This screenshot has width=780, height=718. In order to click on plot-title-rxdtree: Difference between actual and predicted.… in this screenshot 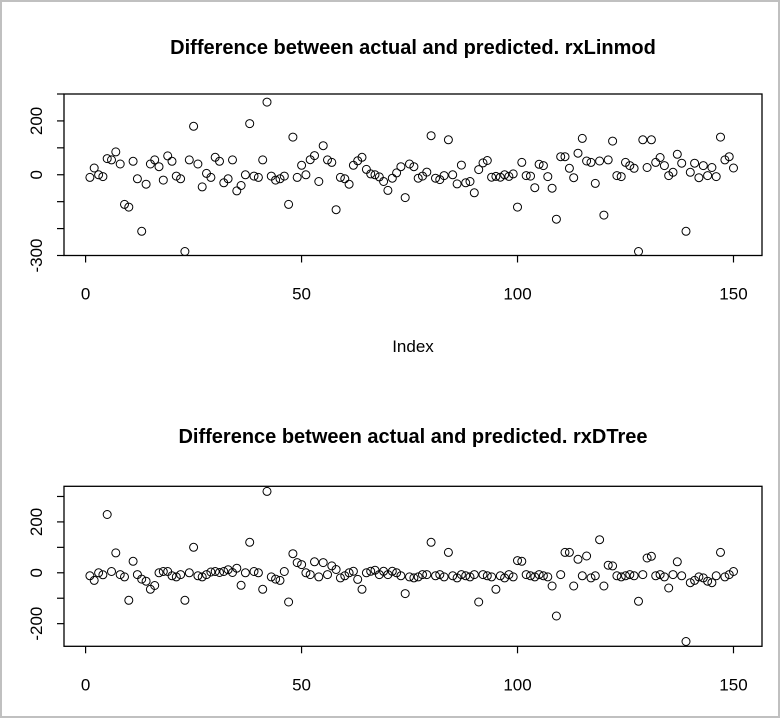, I will do `click(412, 437)`.